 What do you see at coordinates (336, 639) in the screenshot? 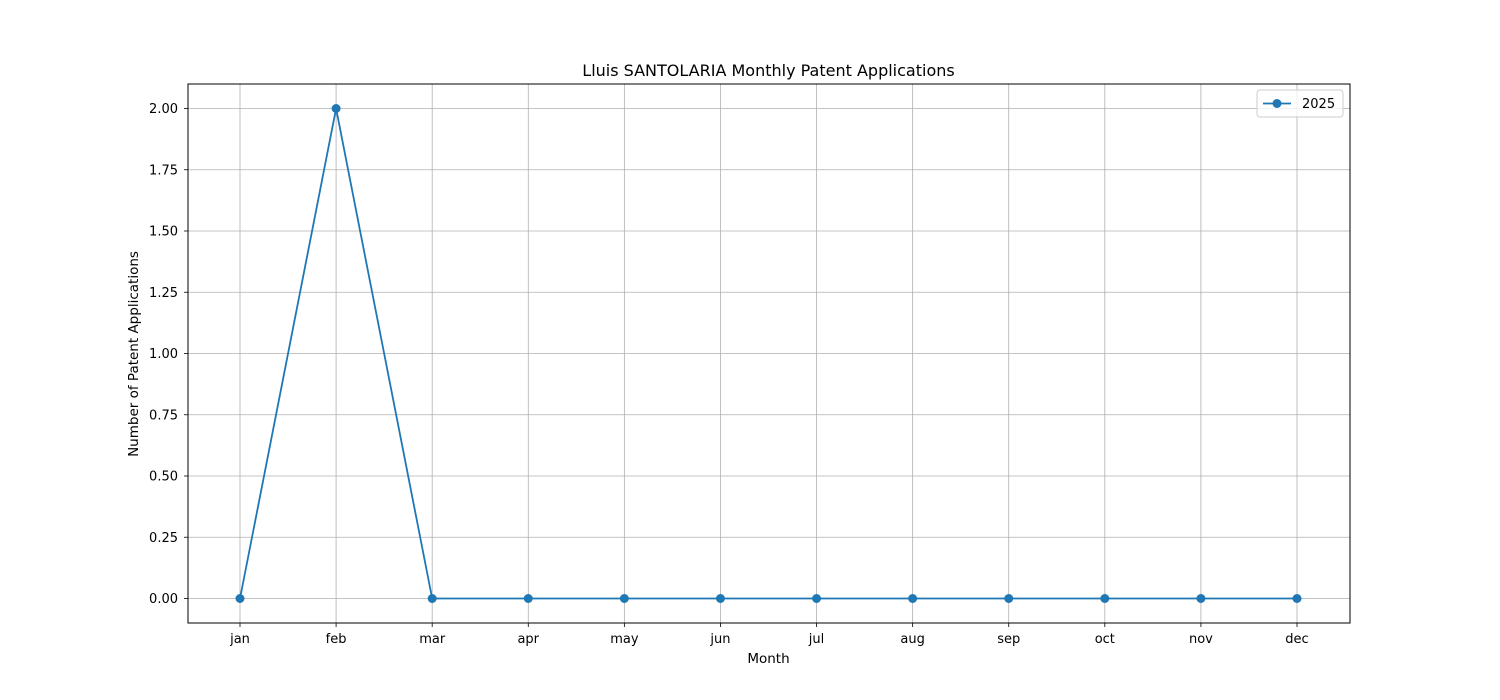
I see `x-tick-label: feb` at bounding box center [336, 639].